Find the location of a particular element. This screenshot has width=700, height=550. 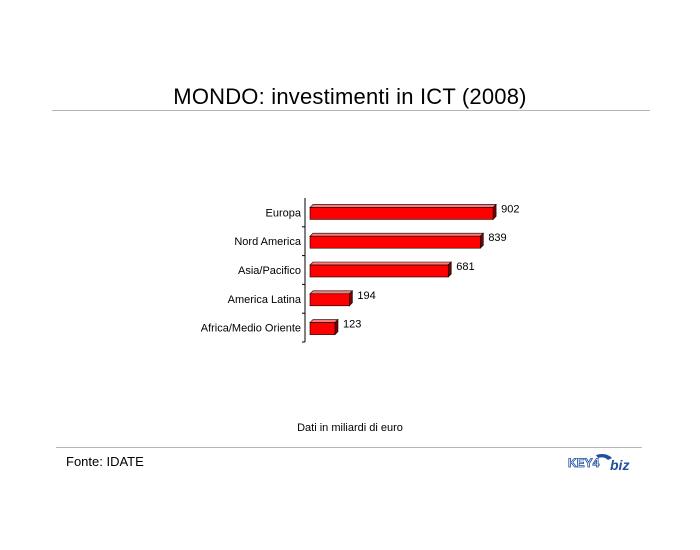

logo-key-text: KEY4 is located at coordinates (584, 463).